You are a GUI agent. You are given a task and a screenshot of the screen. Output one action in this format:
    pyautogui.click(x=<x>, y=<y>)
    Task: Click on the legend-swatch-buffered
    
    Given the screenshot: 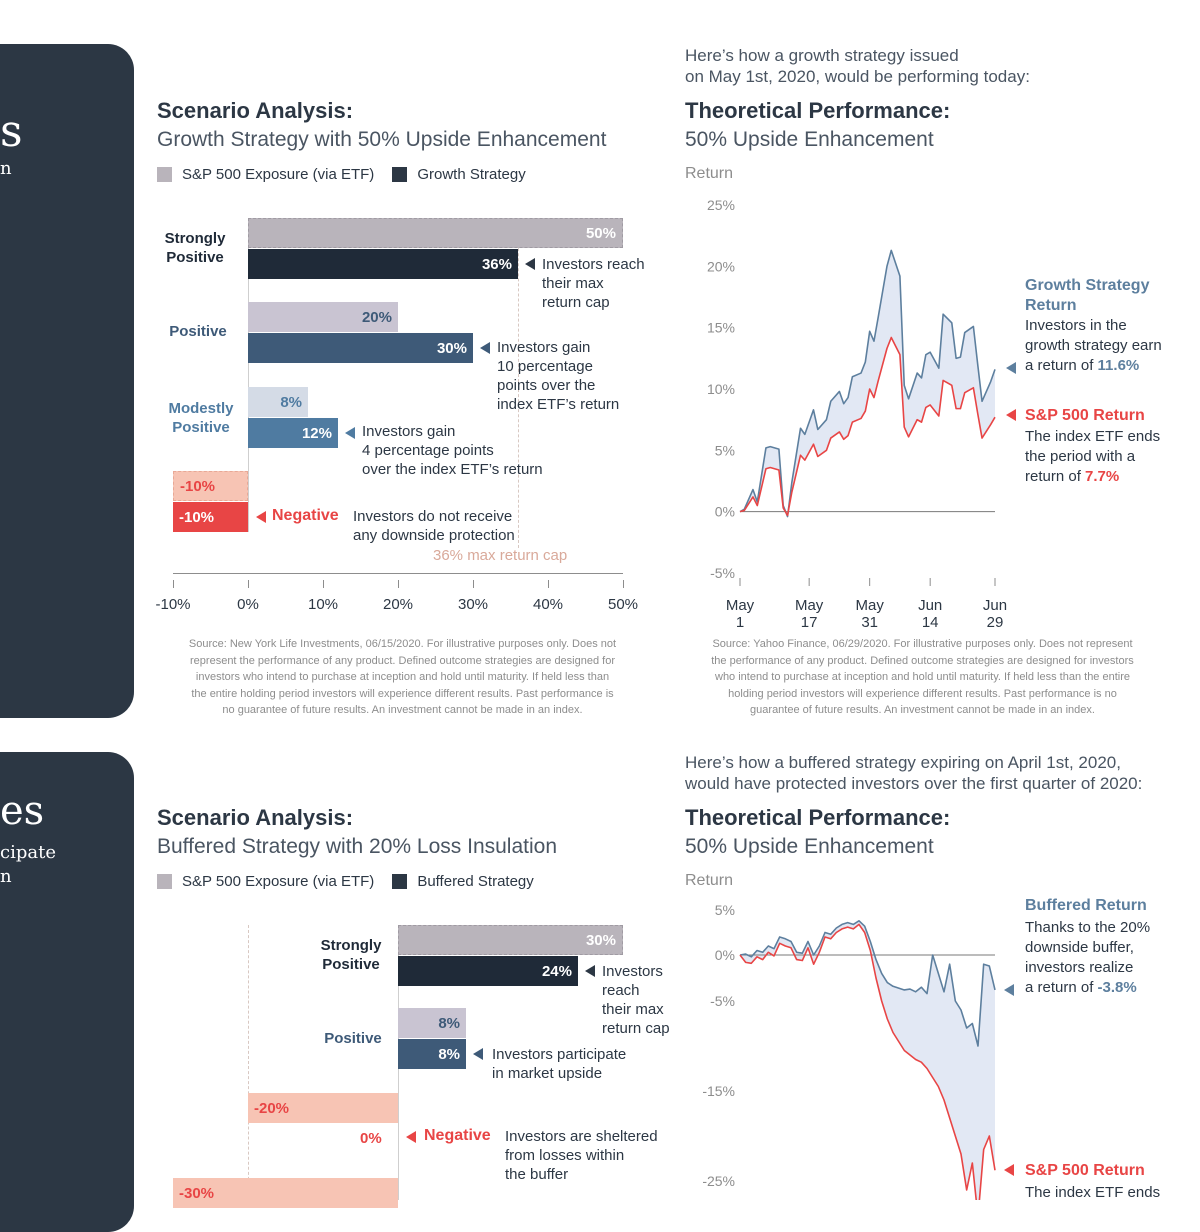 What is the action you would take?
    pyautogui.click(x=400, y=881)
    